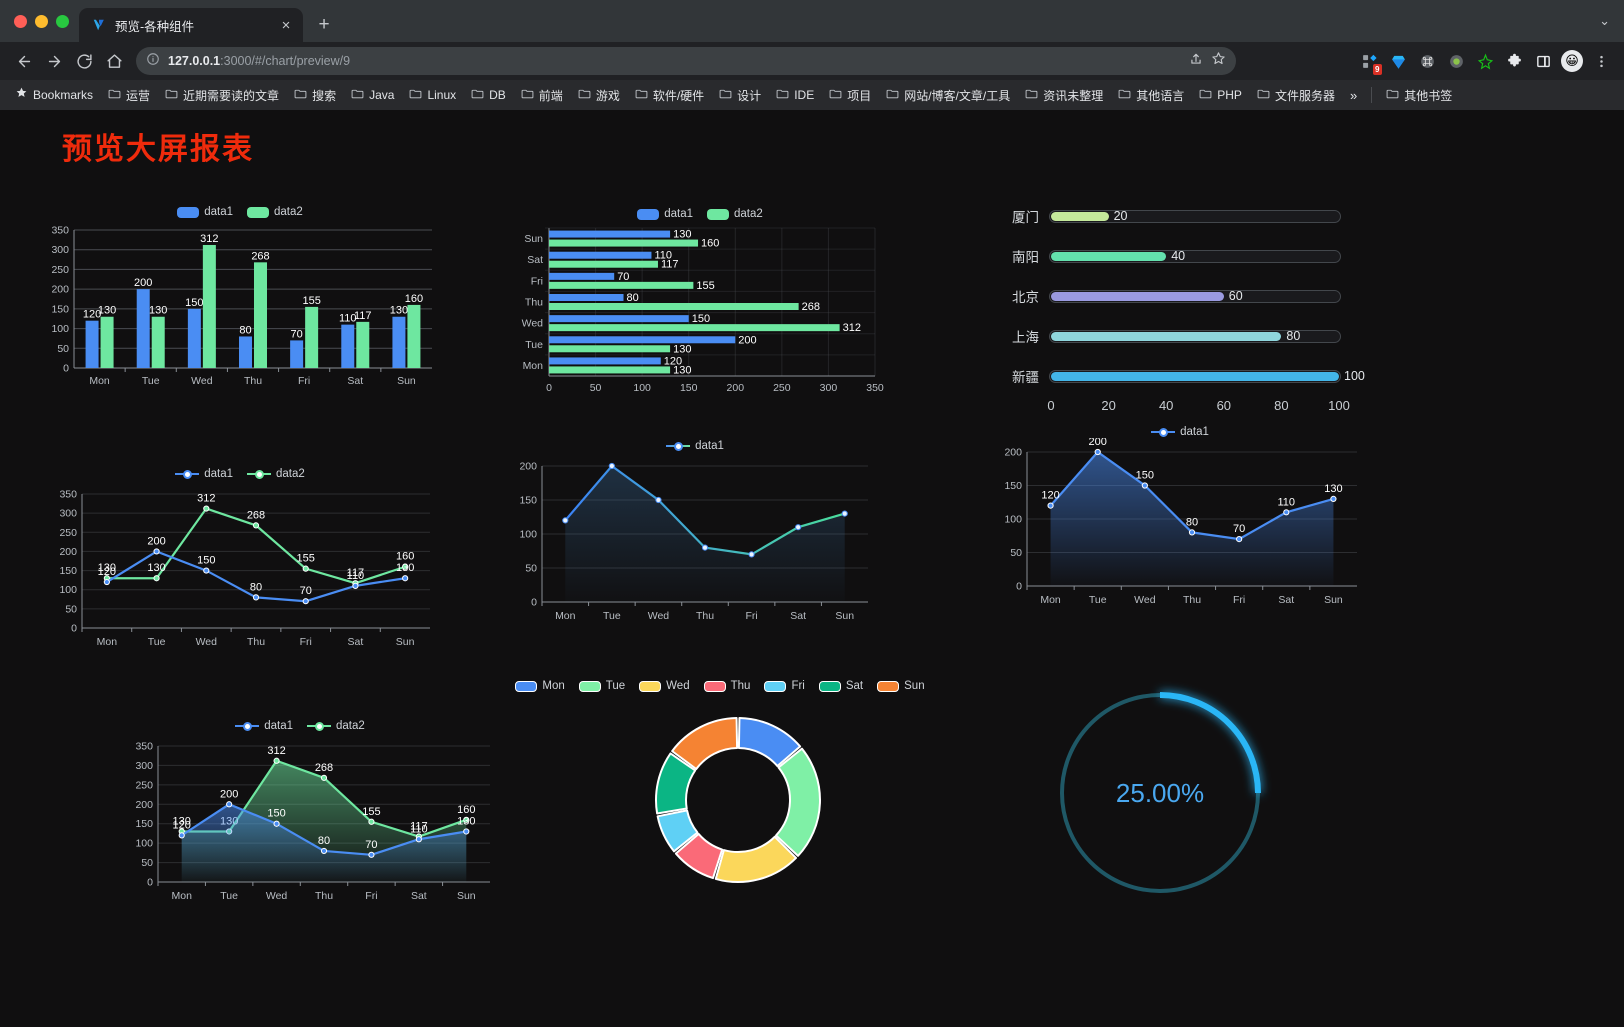 The image size is (1624, 1027). I want to click on svg-text: 70, so click(623, 277).